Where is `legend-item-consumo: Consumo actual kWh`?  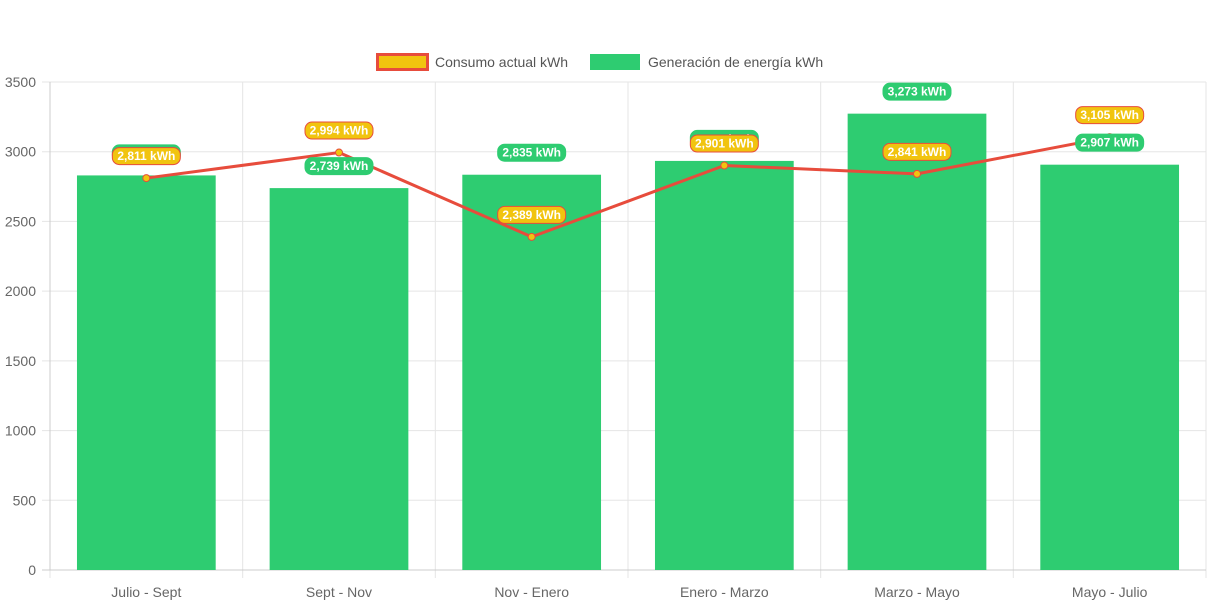
legend-item-consumo: Consumo actual kWh is located at coordinates (472, 62).